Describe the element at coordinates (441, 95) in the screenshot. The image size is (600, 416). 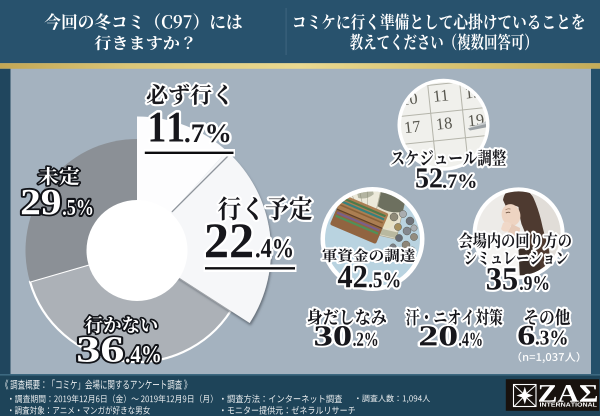
I see `svg-text: 11` at that location.